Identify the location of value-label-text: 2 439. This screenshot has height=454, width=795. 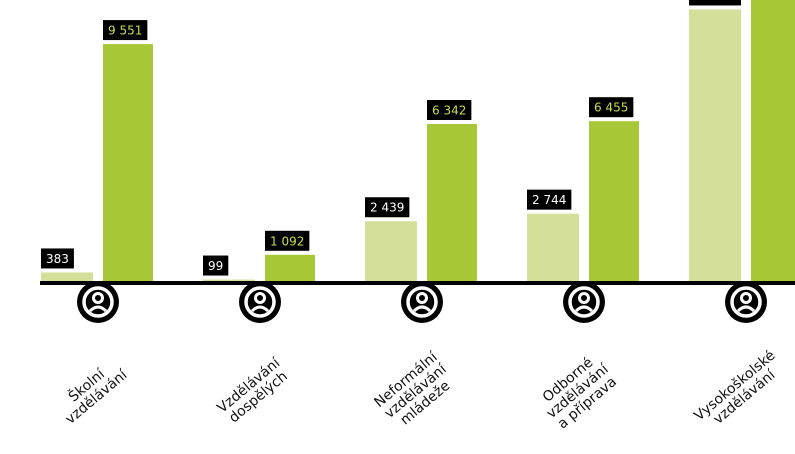
(387, 208).